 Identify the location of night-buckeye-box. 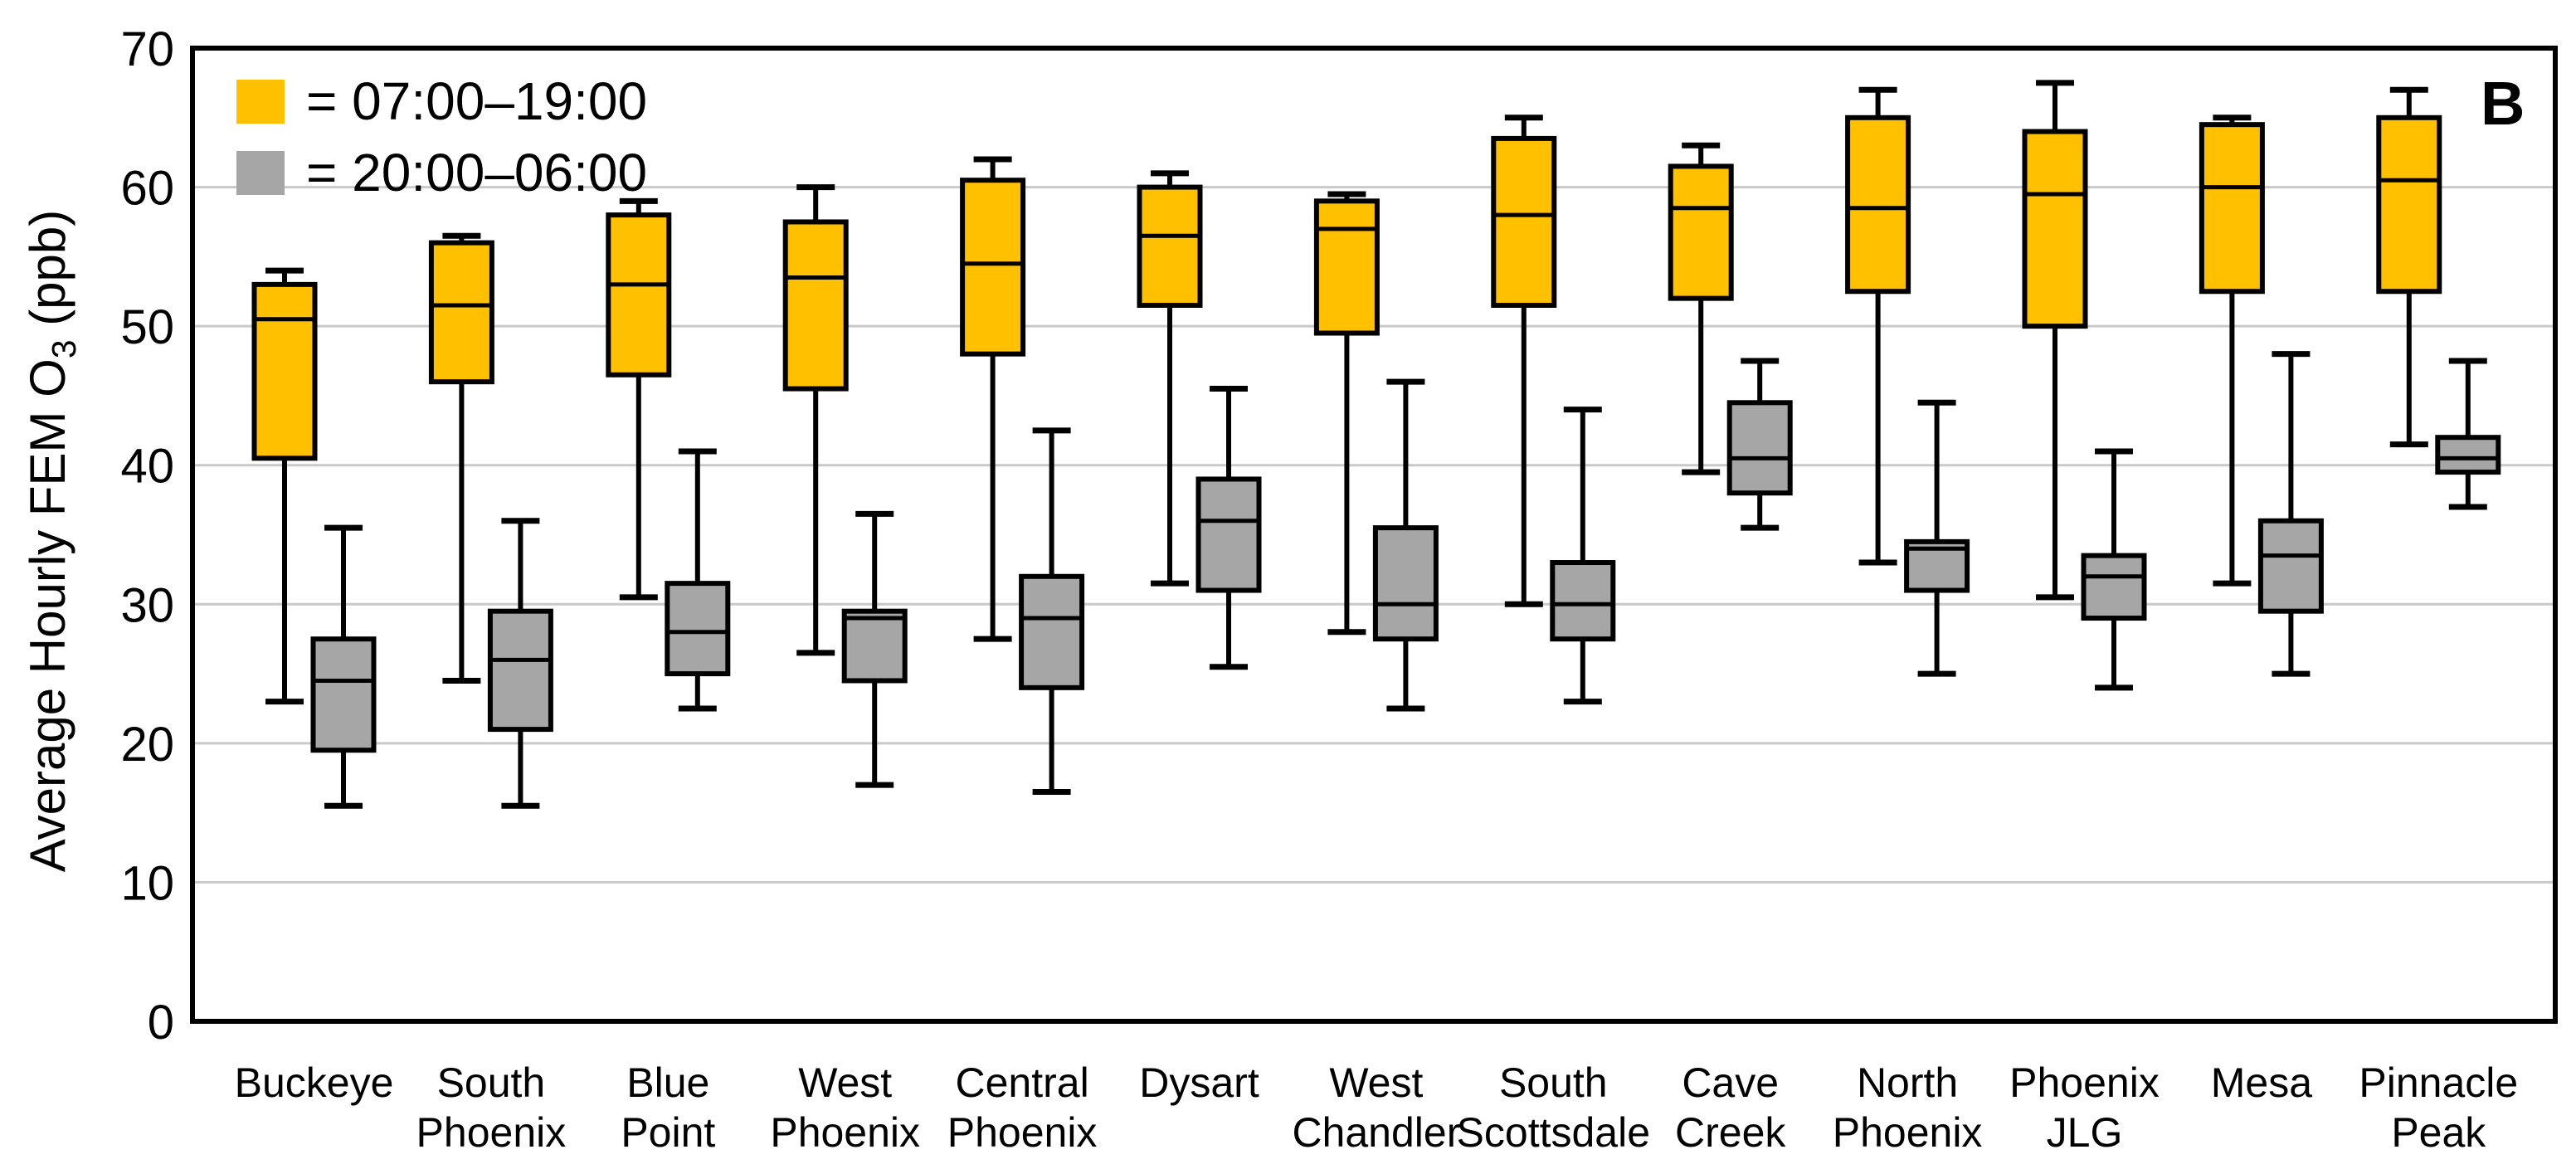
(343, 694).